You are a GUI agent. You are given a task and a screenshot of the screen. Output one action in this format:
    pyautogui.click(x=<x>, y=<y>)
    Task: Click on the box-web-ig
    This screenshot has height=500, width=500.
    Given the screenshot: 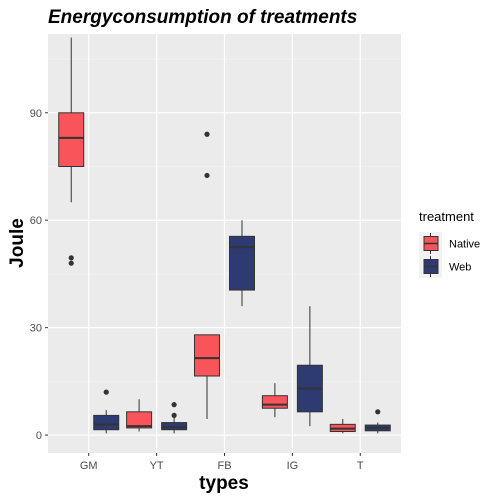 What is the action you would take?
    pyautogui.click(x=309, y=366)
    